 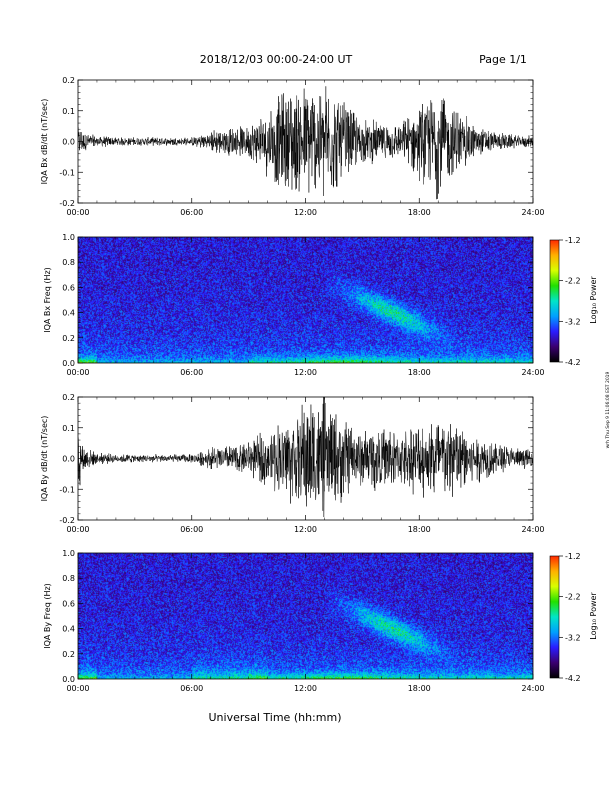 I want to click on panel-bx-dbdt-yticks: 0.2 0.1 0.0 -0.1 -0.2, so click(x=296, y=142).